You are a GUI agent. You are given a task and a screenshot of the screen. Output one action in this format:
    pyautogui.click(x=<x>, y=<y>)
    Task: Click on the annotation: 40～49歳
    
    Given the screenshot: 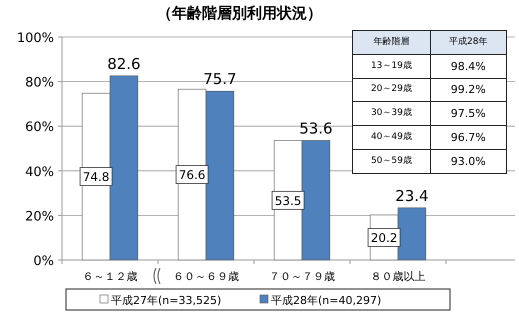 What is the action you would take?
    pyautogui.click(x=391, y=138)
    